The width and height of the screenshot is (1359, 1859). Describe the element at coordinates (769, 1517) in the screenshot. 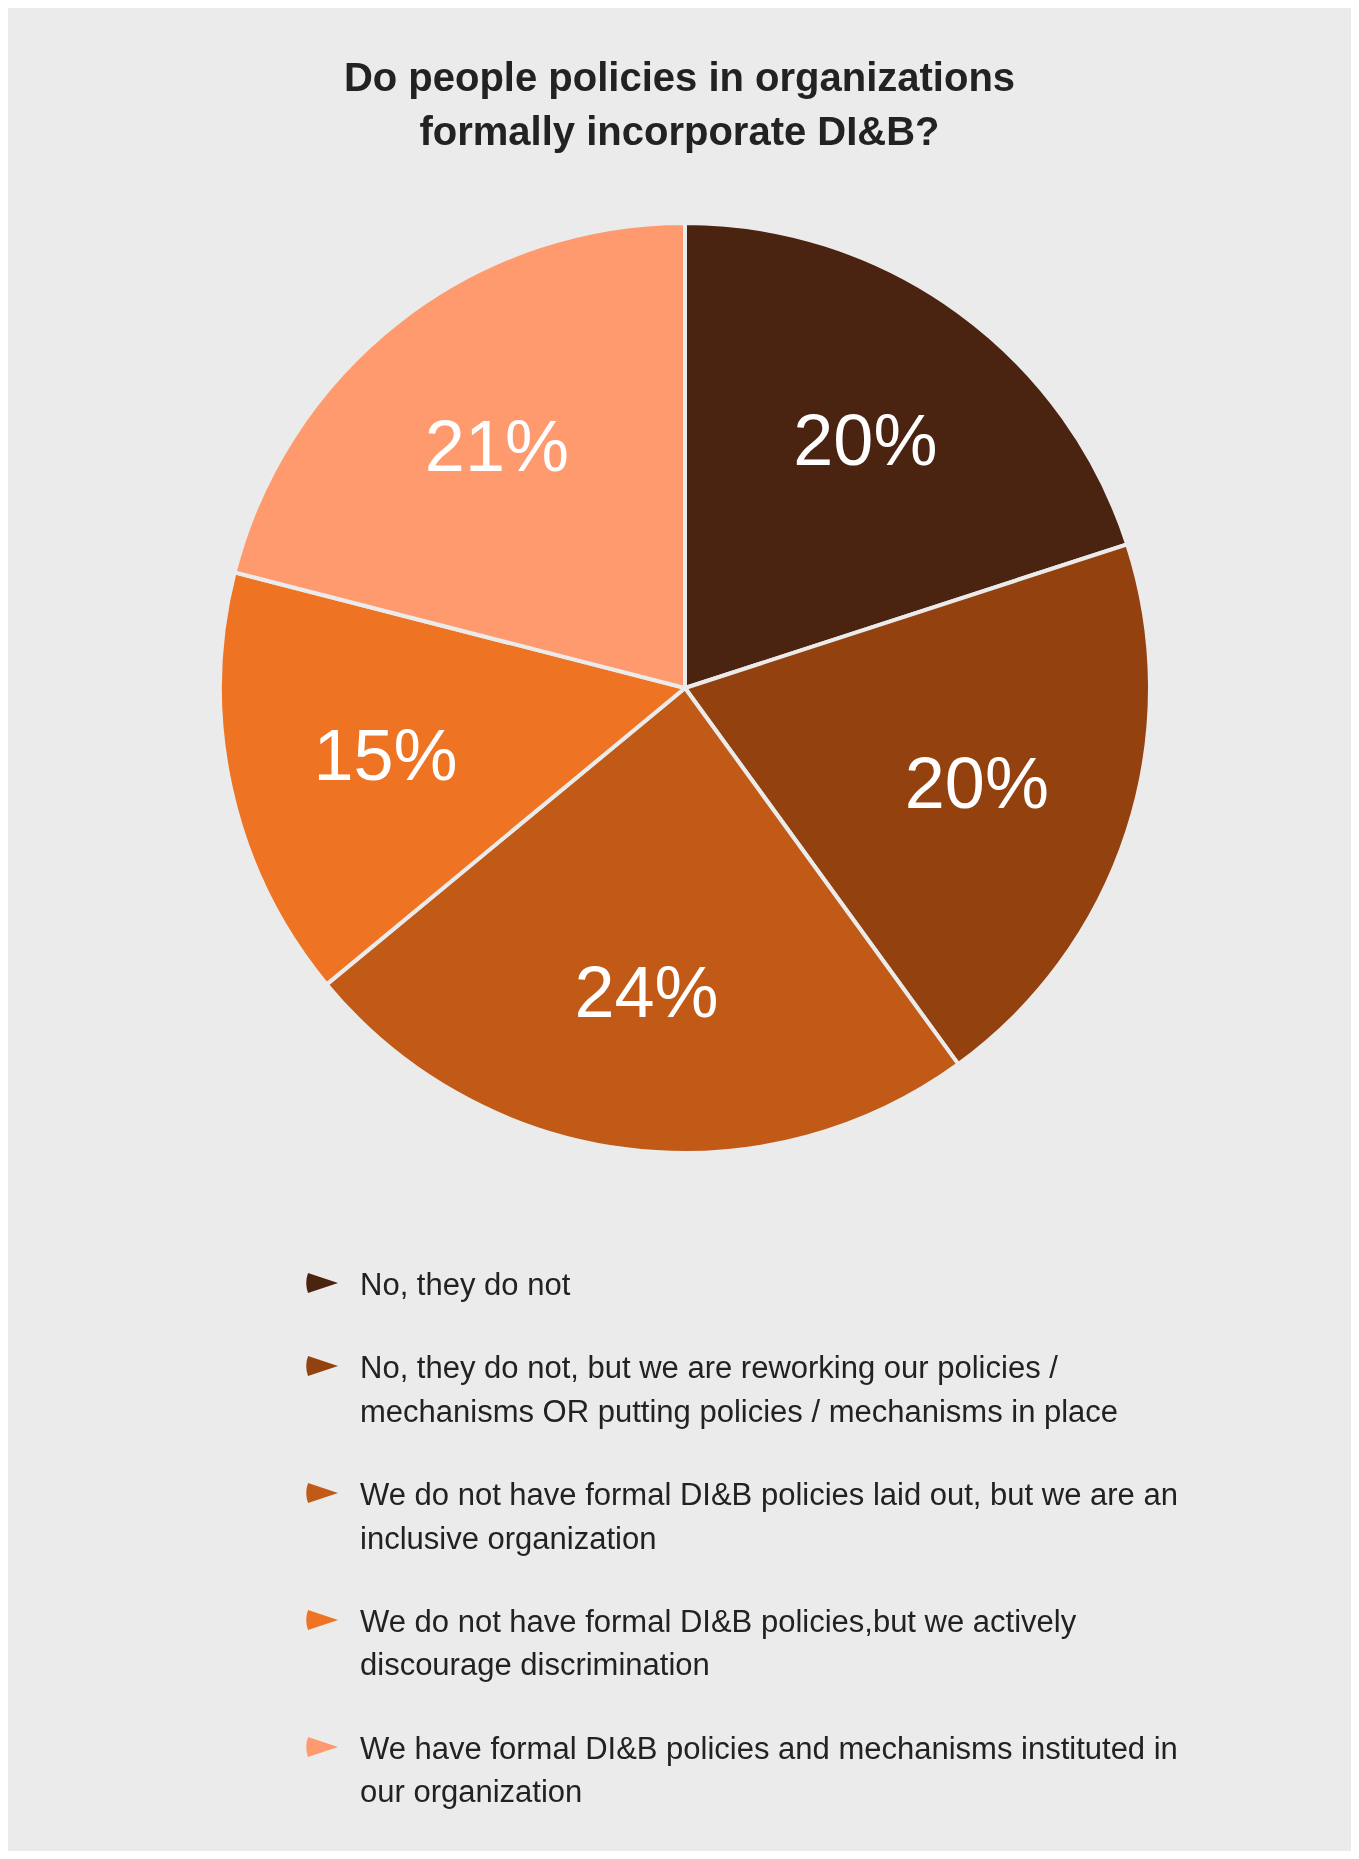

I see `legend-label: We do not have formal DI&B policies laid out, but we are an inclusive organization` at that location.